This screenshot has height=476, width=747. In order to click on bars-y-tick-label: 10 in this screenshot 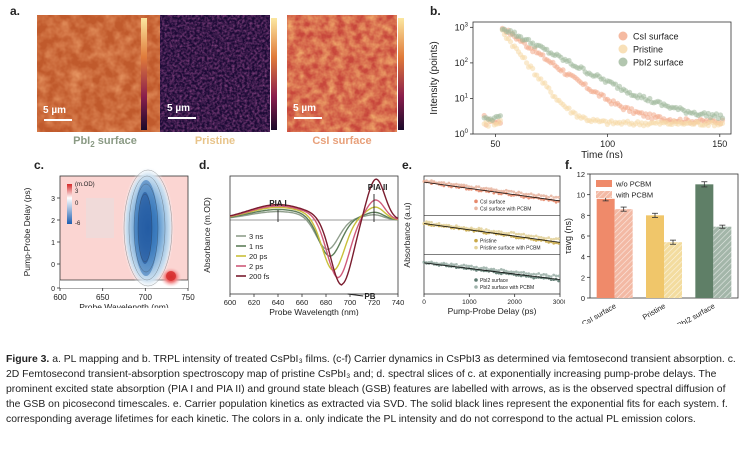, I will do `click(581, 195)`.